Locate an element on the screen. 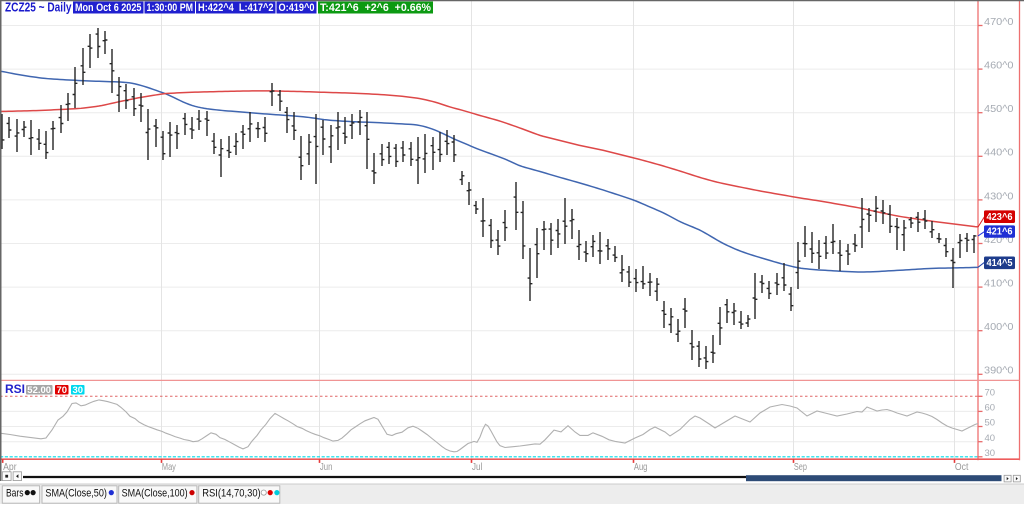 Image resolution: width=1024 pixels, height=509 pixels. svg-text: 421^6 is located at coordinates (1000, 232).